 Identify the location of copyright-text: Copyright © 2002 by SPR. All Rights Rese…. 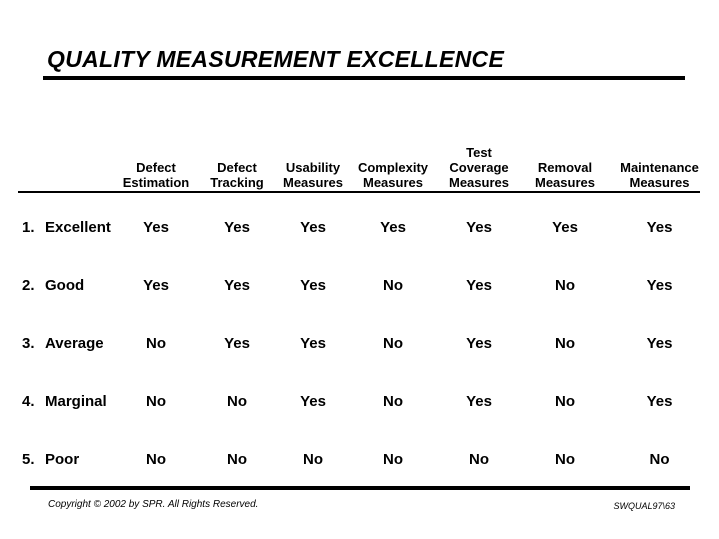
(153, 504).